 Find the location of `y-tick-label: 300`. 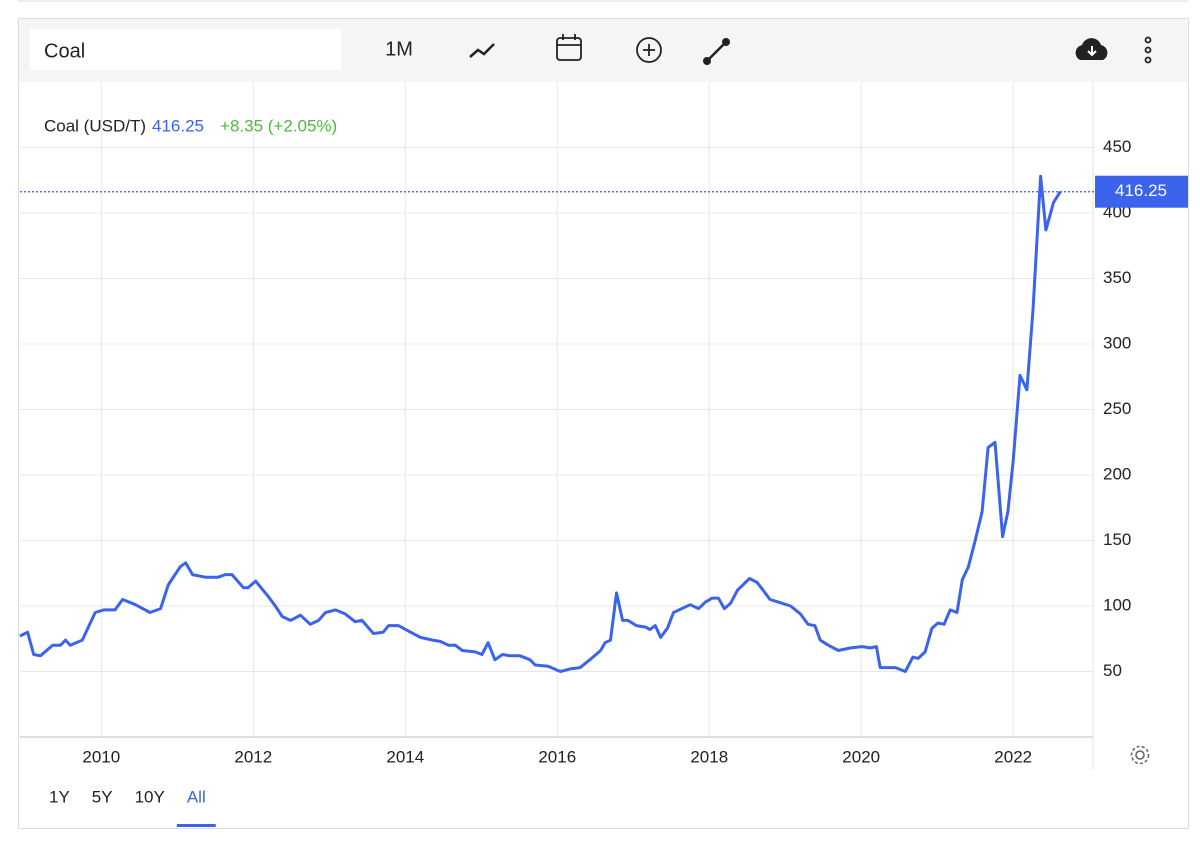

y-tick-label: 300 is located at coordinates (1117, 342).